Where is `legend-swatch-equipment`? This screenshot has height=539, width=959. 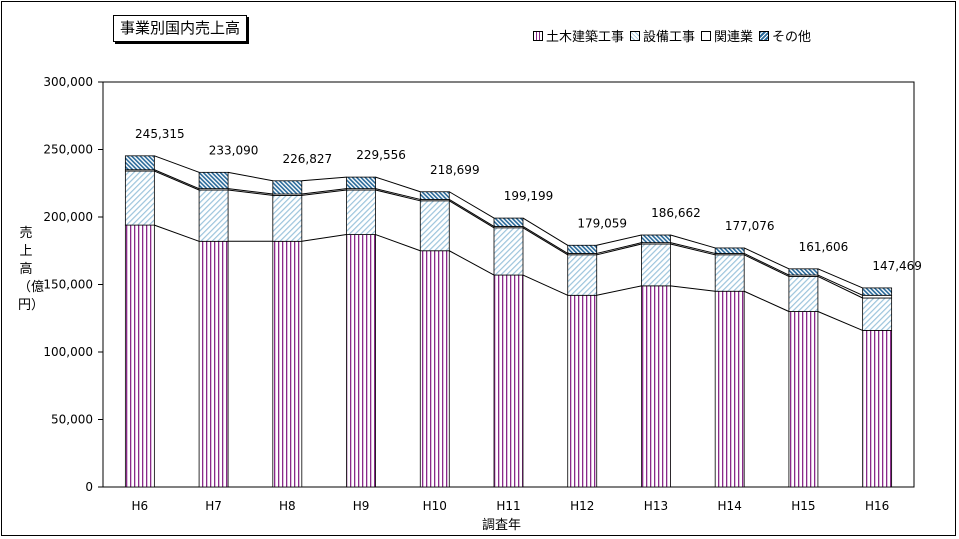 legend-swatch-equipment is located at coordinates (635, 35).